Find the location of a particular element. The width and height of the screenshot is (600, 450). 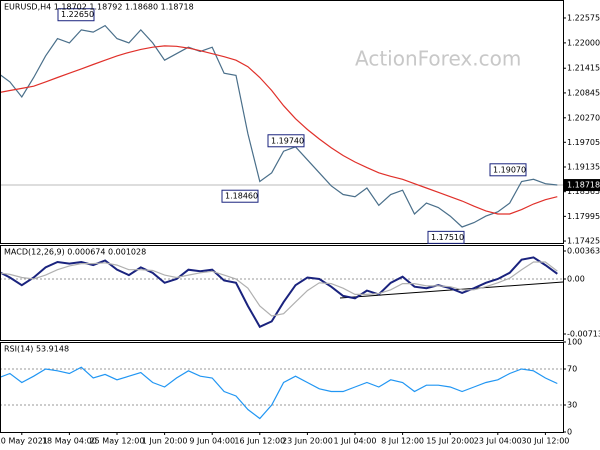

x-tick-label: 18 May 04:00 is located at coordinates (69, 441).